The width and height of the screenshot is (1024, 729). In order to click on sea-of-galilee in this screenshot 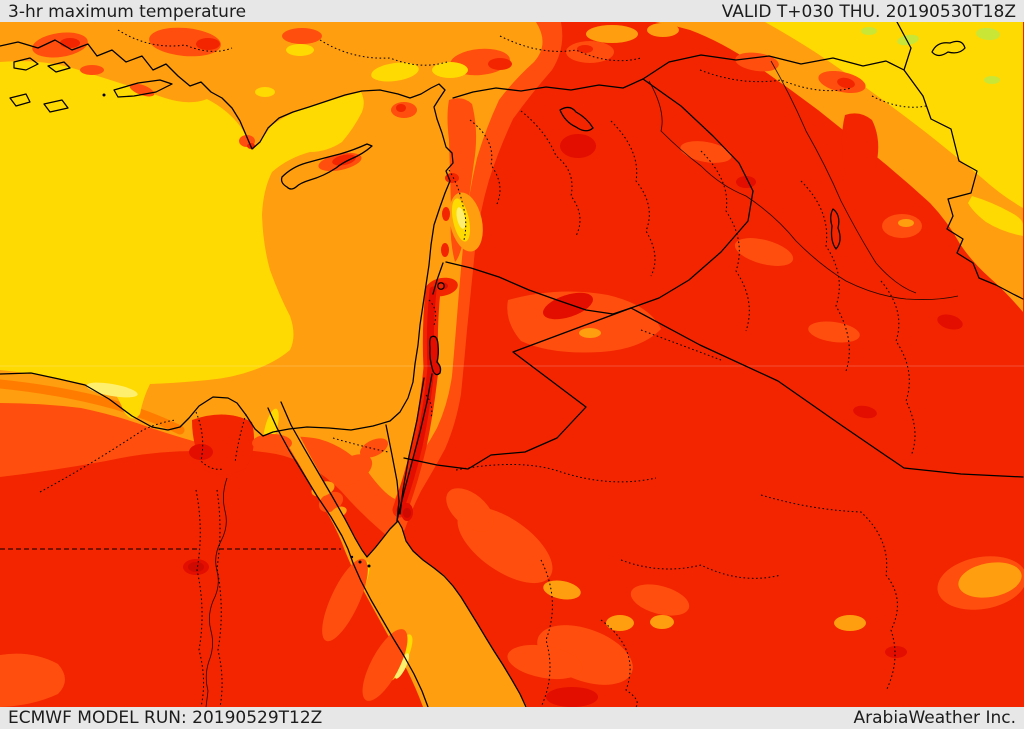, I will do `click(441, 286)`.